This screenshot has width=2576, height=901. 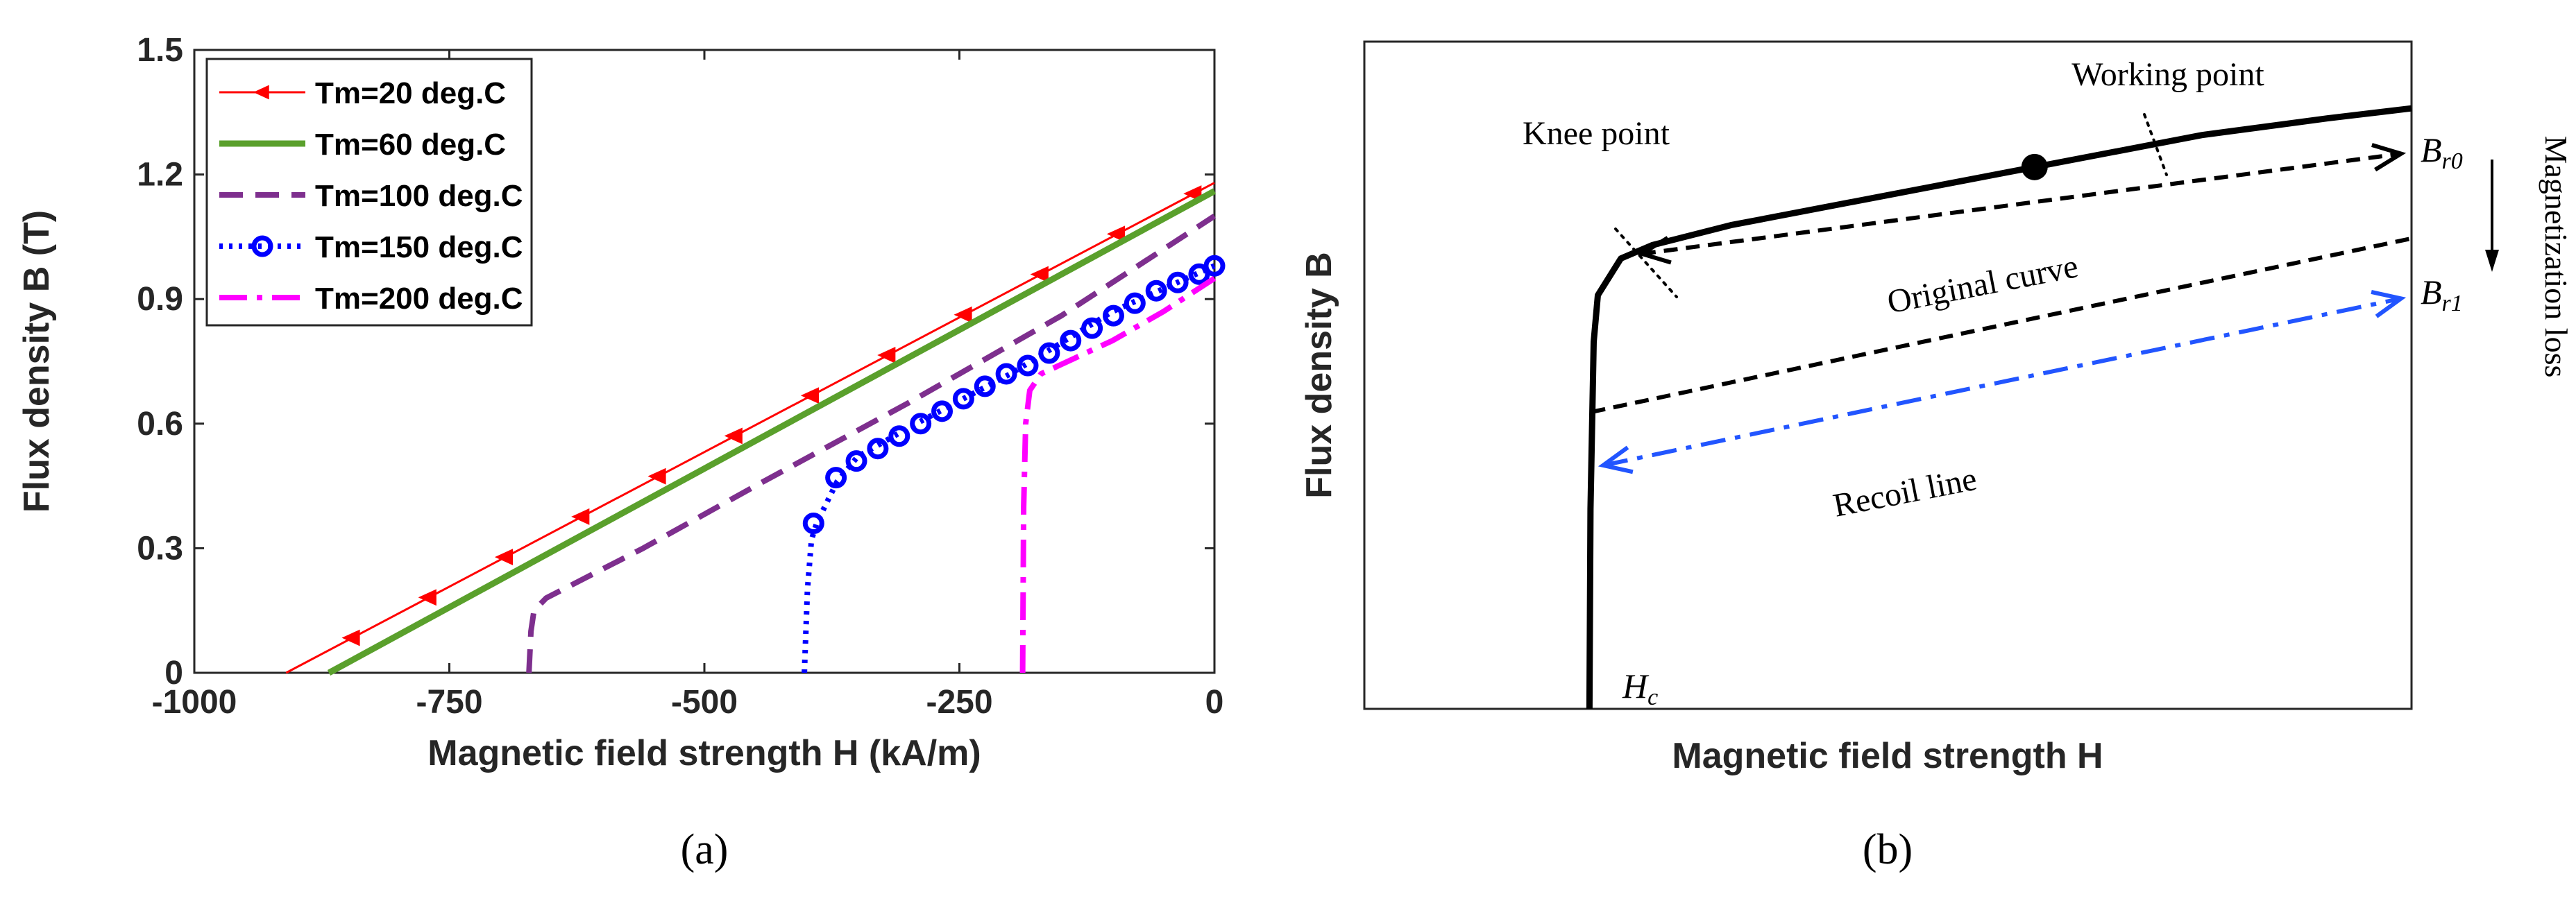 I want to click on panel-a-label: (a), so click(x=705, y=849).